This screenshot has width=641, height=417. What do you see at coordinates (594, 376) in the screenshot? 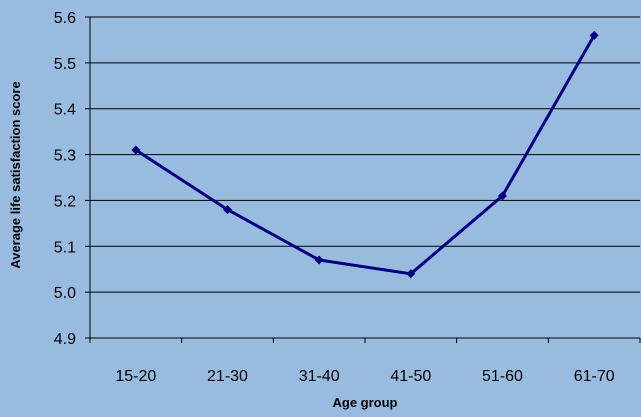
I see `x-tick-label: 61-70` at bounding box center [594, 376].